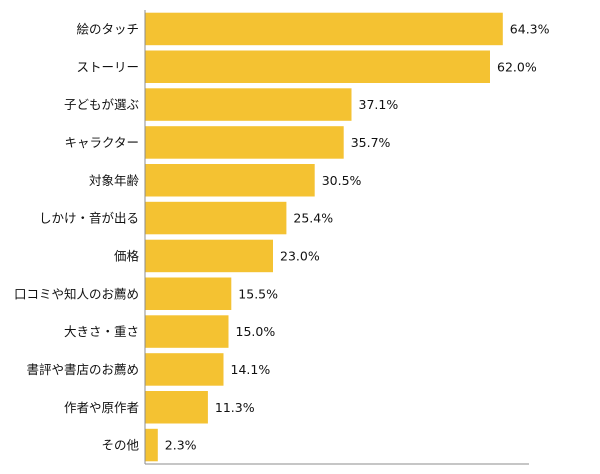  What do you see at coordinates (101, 331) in the screenshot?
I see `category-label: 大きさ・重さ` at bounding box center [101, 331].